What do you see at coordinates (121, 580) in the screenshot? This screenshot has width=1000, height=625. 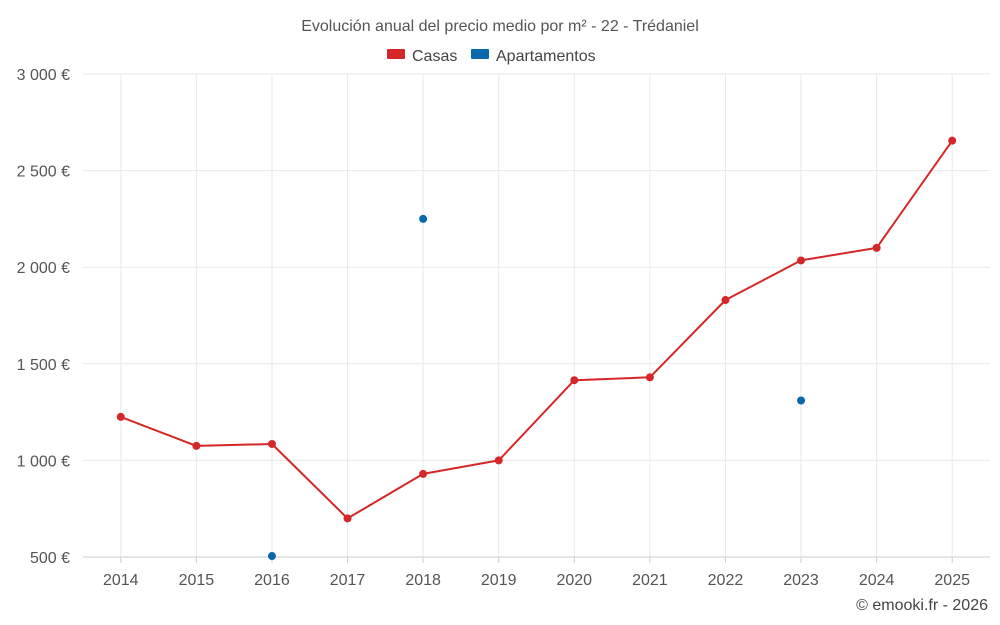 I see `x-tick-label: 2014` at bounding box center [121, 580].